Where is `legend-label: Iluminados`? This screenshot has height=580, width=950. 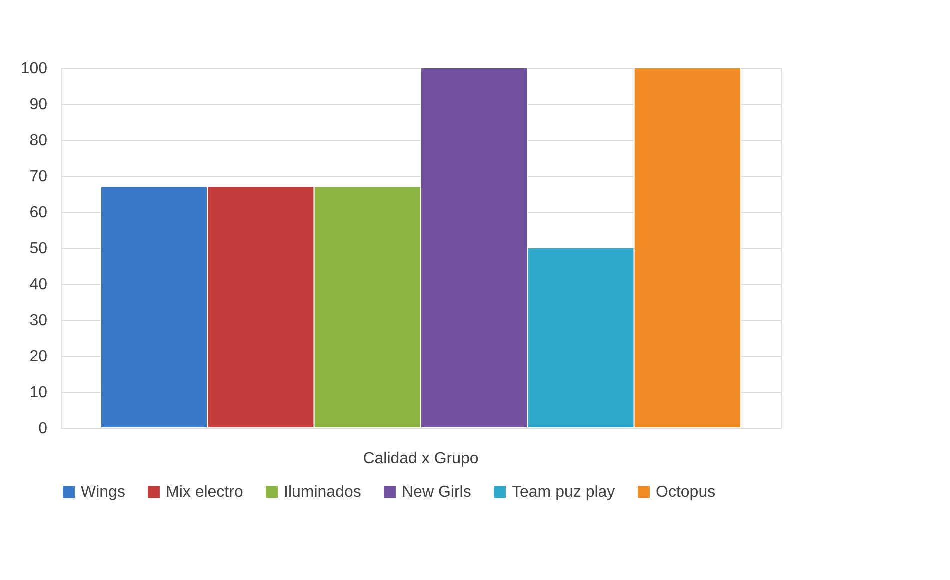
legend-label: Iluminados is located at coordinates (323, 493).